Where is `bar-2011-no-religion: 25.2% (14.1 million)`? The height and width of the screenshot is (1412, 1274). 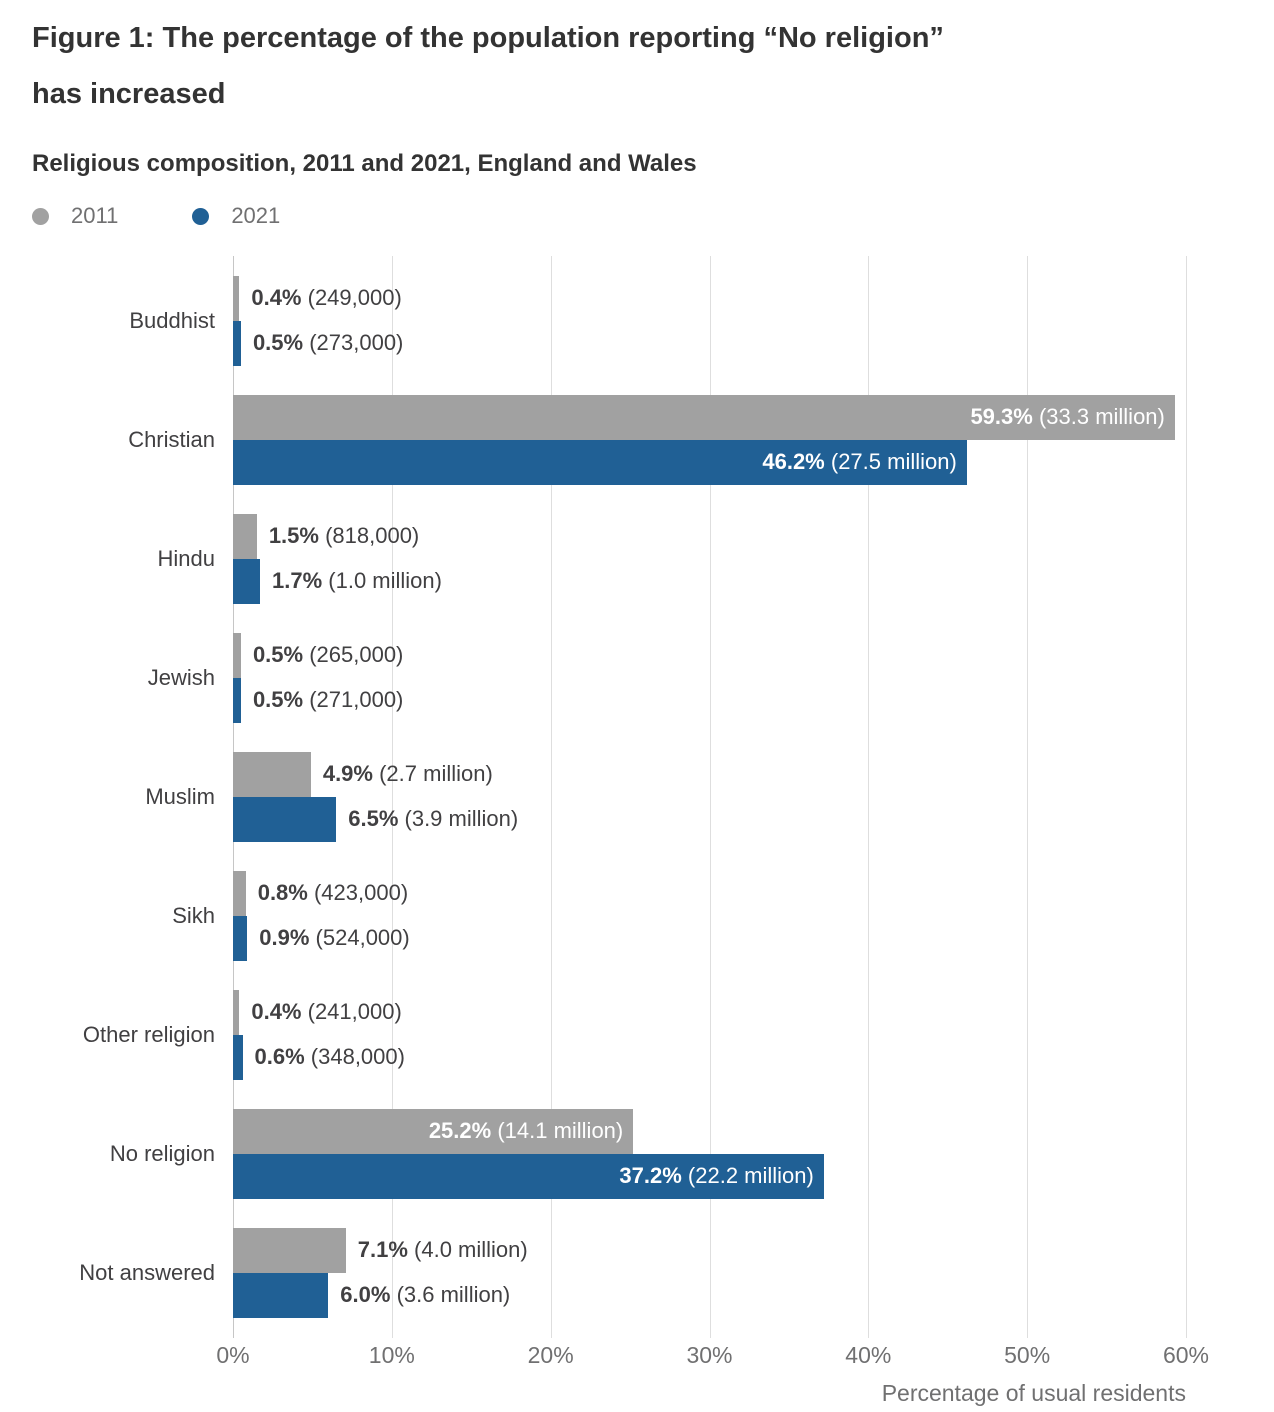
bar-2011-no-religion: 25.2% (14.1 million) is located at coordinates (433, 1131).